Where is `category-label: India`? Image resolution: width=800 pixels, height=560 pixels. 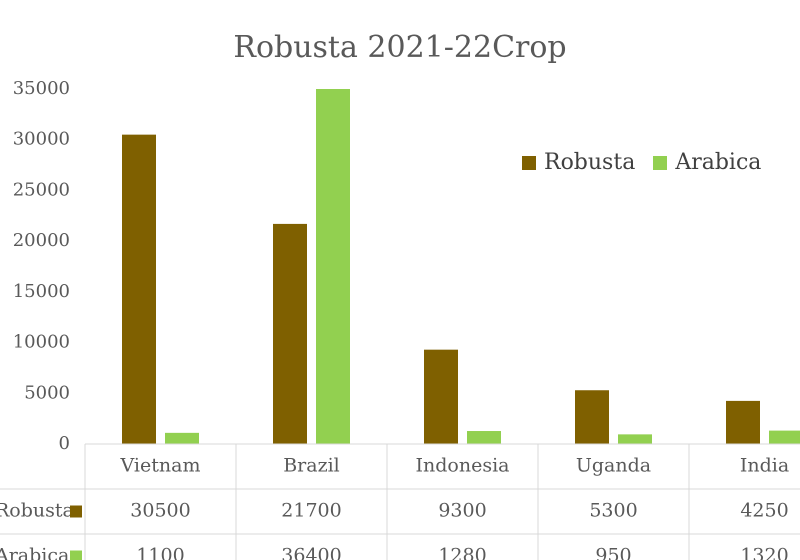 category-label: India is located at coordinates (764, 466).